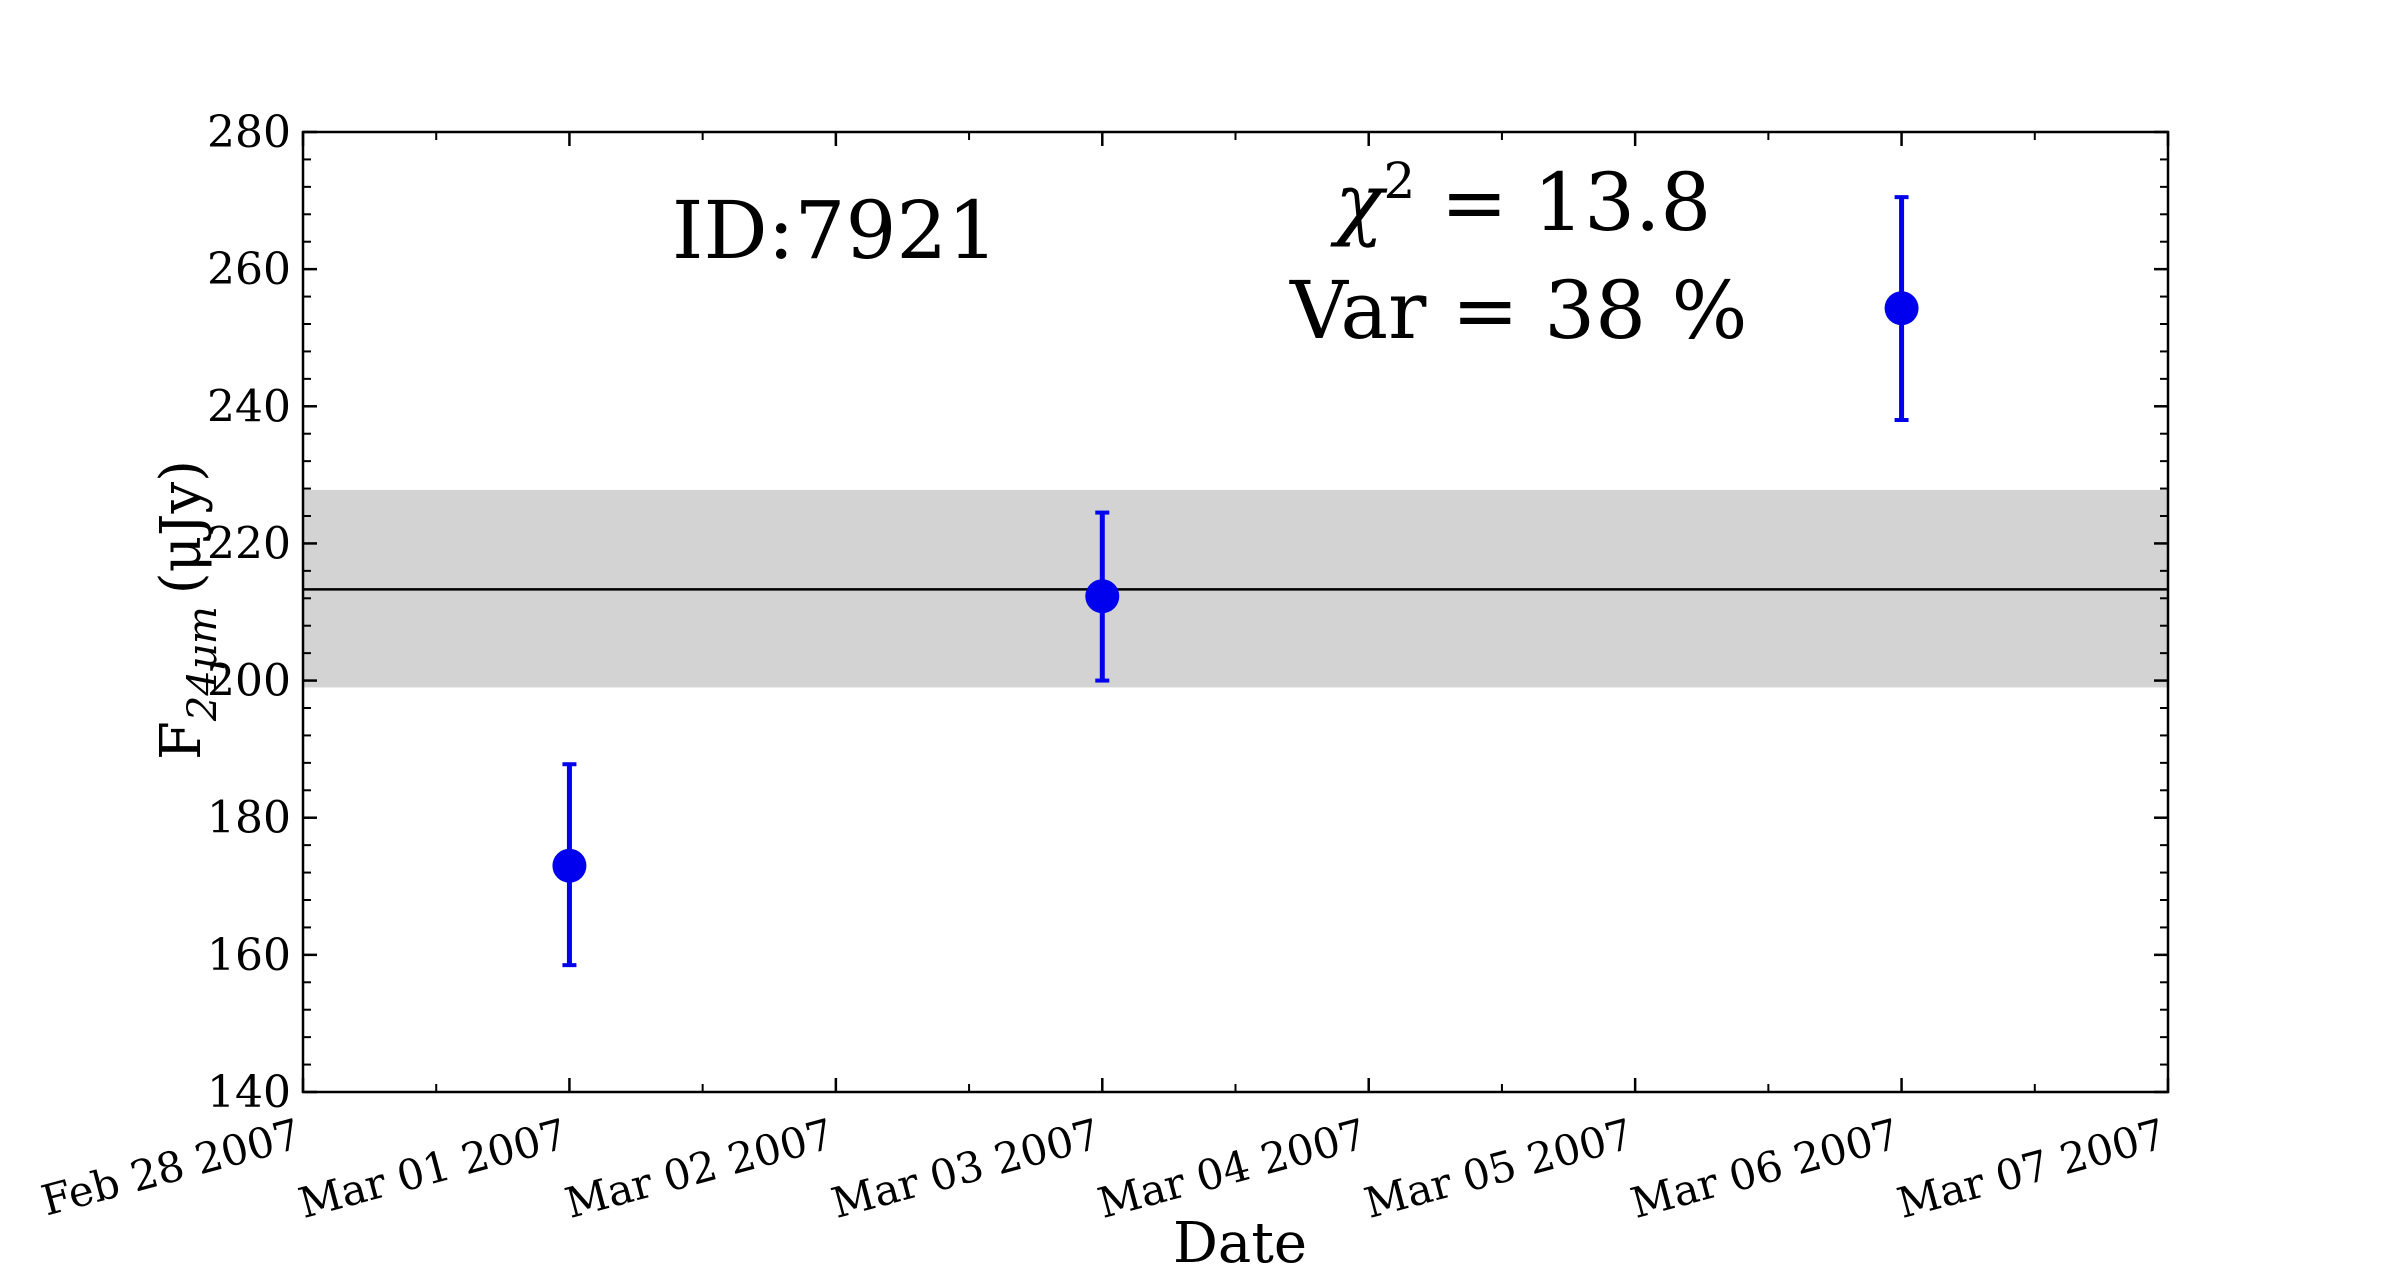 This screenshot has height=1285, width=2400. I want to click on chi2-superscript: 2, so click(1399, 181).